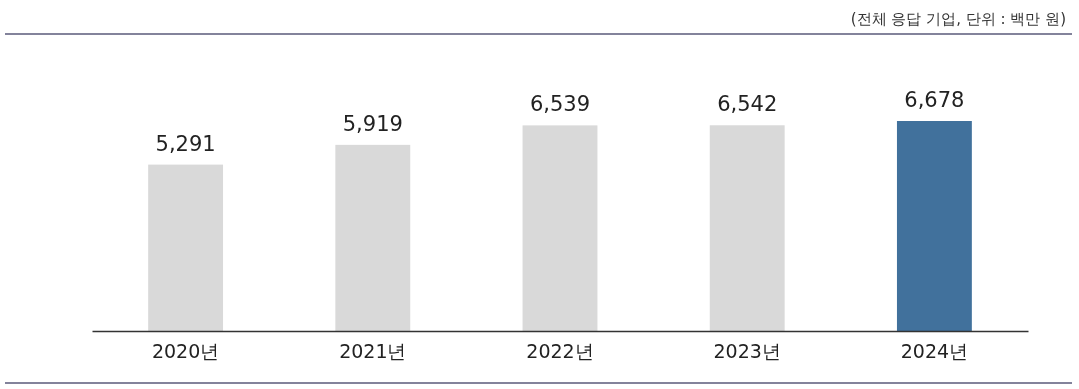 The width and height of the screenshot is (1079, 389). What do you see at coordinates (958, 19) in the screenshot?
I see `text: (전체 응답 기업, 단위 : 백만 원)` at bounding box center [958, 19].